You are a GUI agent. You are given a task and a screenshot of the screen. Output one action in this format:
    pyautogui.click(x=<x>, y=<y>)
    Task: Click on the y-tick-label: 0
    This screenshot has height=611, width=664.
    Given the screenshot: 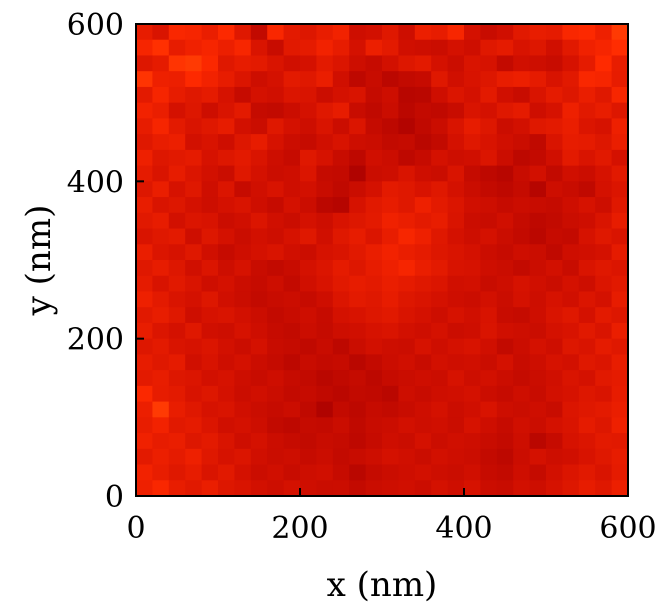 What is the action you would take?
    pyautogui.click(x=114, y=497)
    